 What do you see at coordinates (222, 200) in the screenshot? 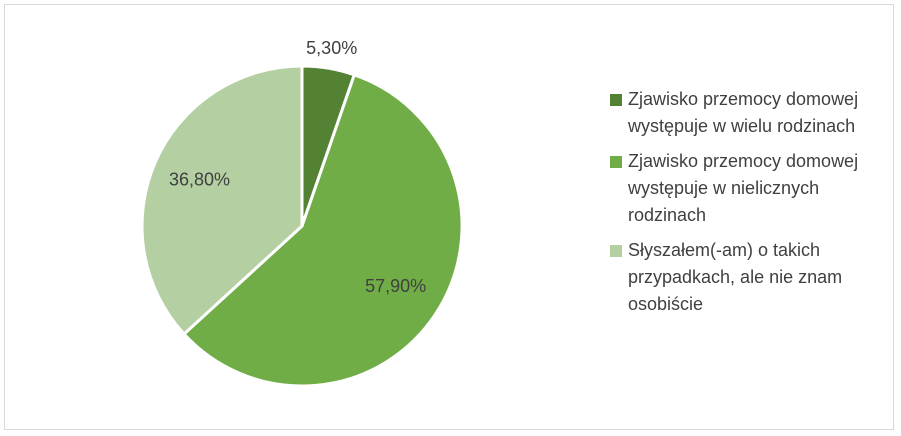
I see `pie-slice` at bounding box center [222, 200].